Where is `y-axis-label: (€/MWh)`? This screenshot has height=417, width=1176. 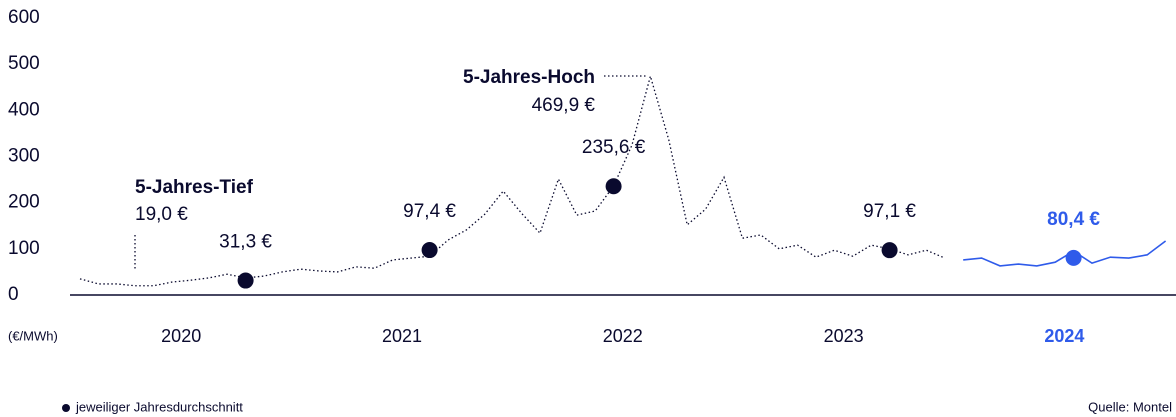
y-axis-label: (€/MWh) is located at coordinates (33, 335).